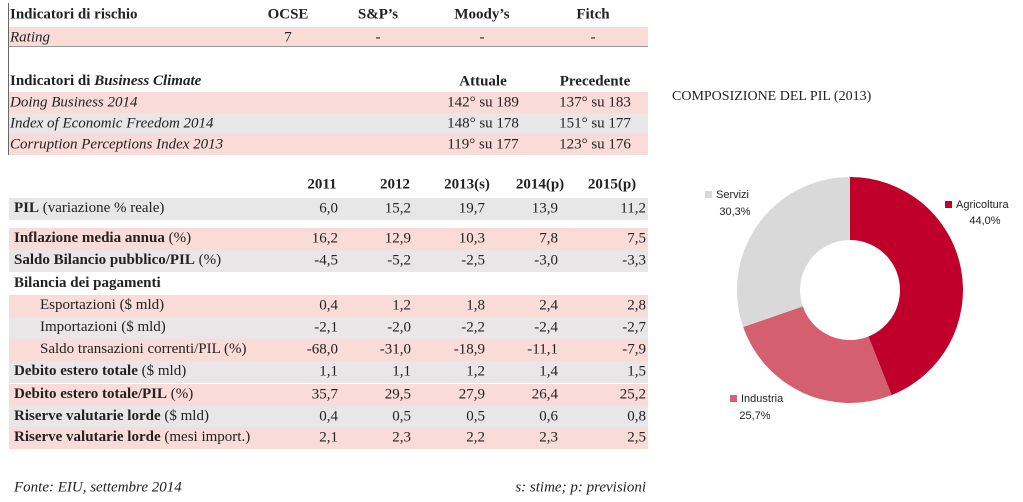 The width and height of the screenshot is (1023, 502). Describe the element at coordinates (288, 37) in the screenshot. I see `cell: 7` at that location.